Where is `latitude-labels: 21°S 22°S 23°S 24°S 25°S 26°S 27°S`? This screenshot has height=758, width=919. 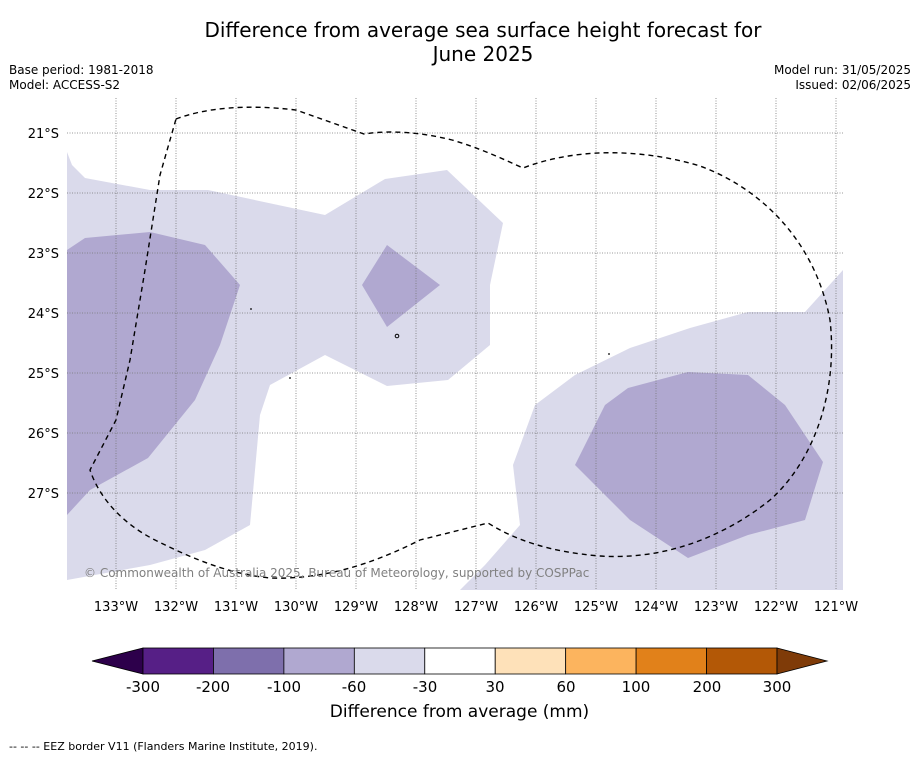
latitude-labels: 21°S 22°S 23°S 24°S 25°S 26°S 27°S is located at coordinates (43, 314).